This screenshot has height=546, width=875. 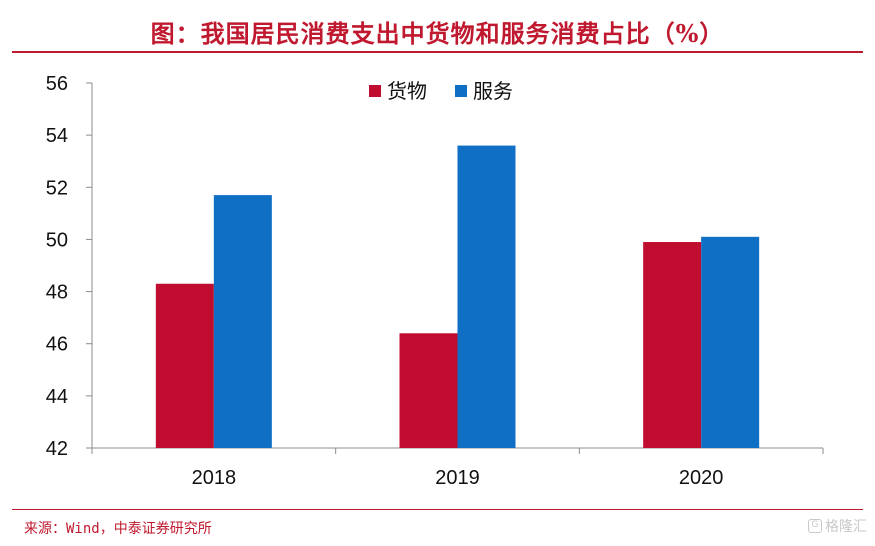 I want to click on bar-goods-2020, so click(x=672, y=345).